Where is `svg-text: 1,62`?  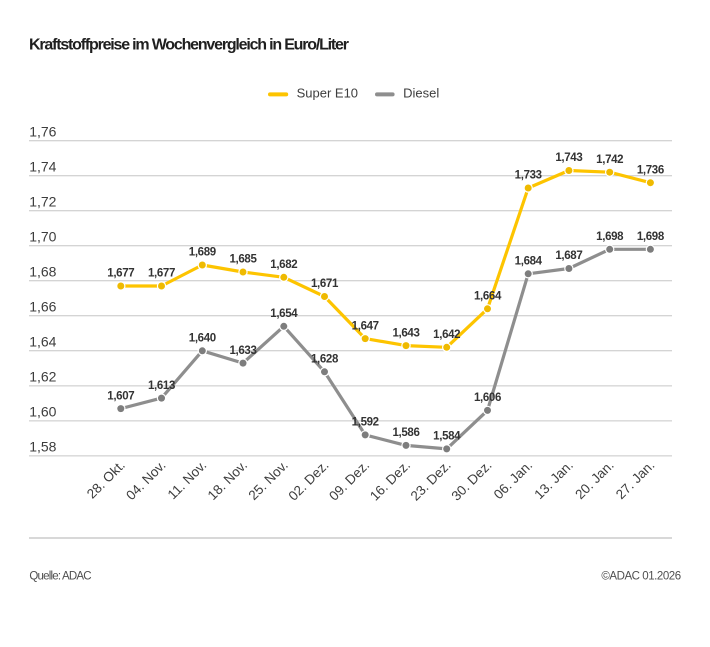 svg-text: 1,62 is located at coordinates (42, 377).